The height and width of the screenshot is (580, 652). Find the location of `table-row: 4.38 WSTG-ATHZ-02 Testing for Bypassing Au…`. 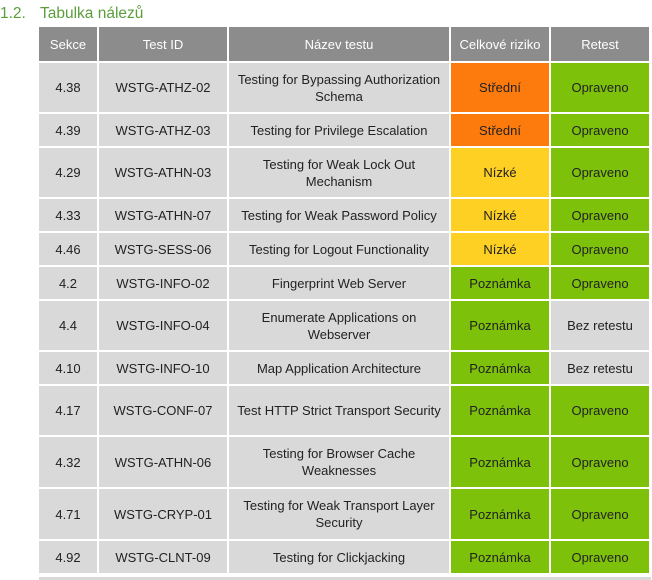

table-row: 4.38 WSTG-ATHZ-02 Testing for Bypassing Au… is located at coordinates (345, 88).